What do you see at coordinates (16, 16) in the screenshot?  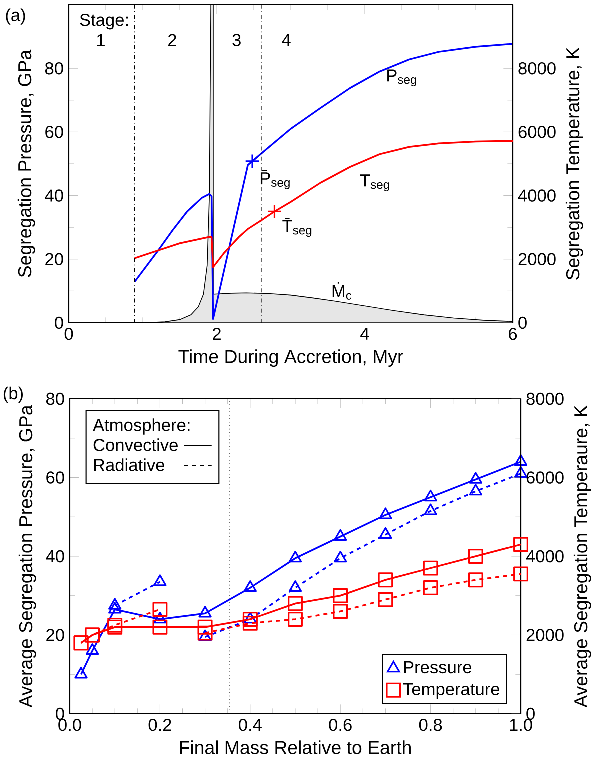 I see `text: (a)` at bounding box center [16, 16].